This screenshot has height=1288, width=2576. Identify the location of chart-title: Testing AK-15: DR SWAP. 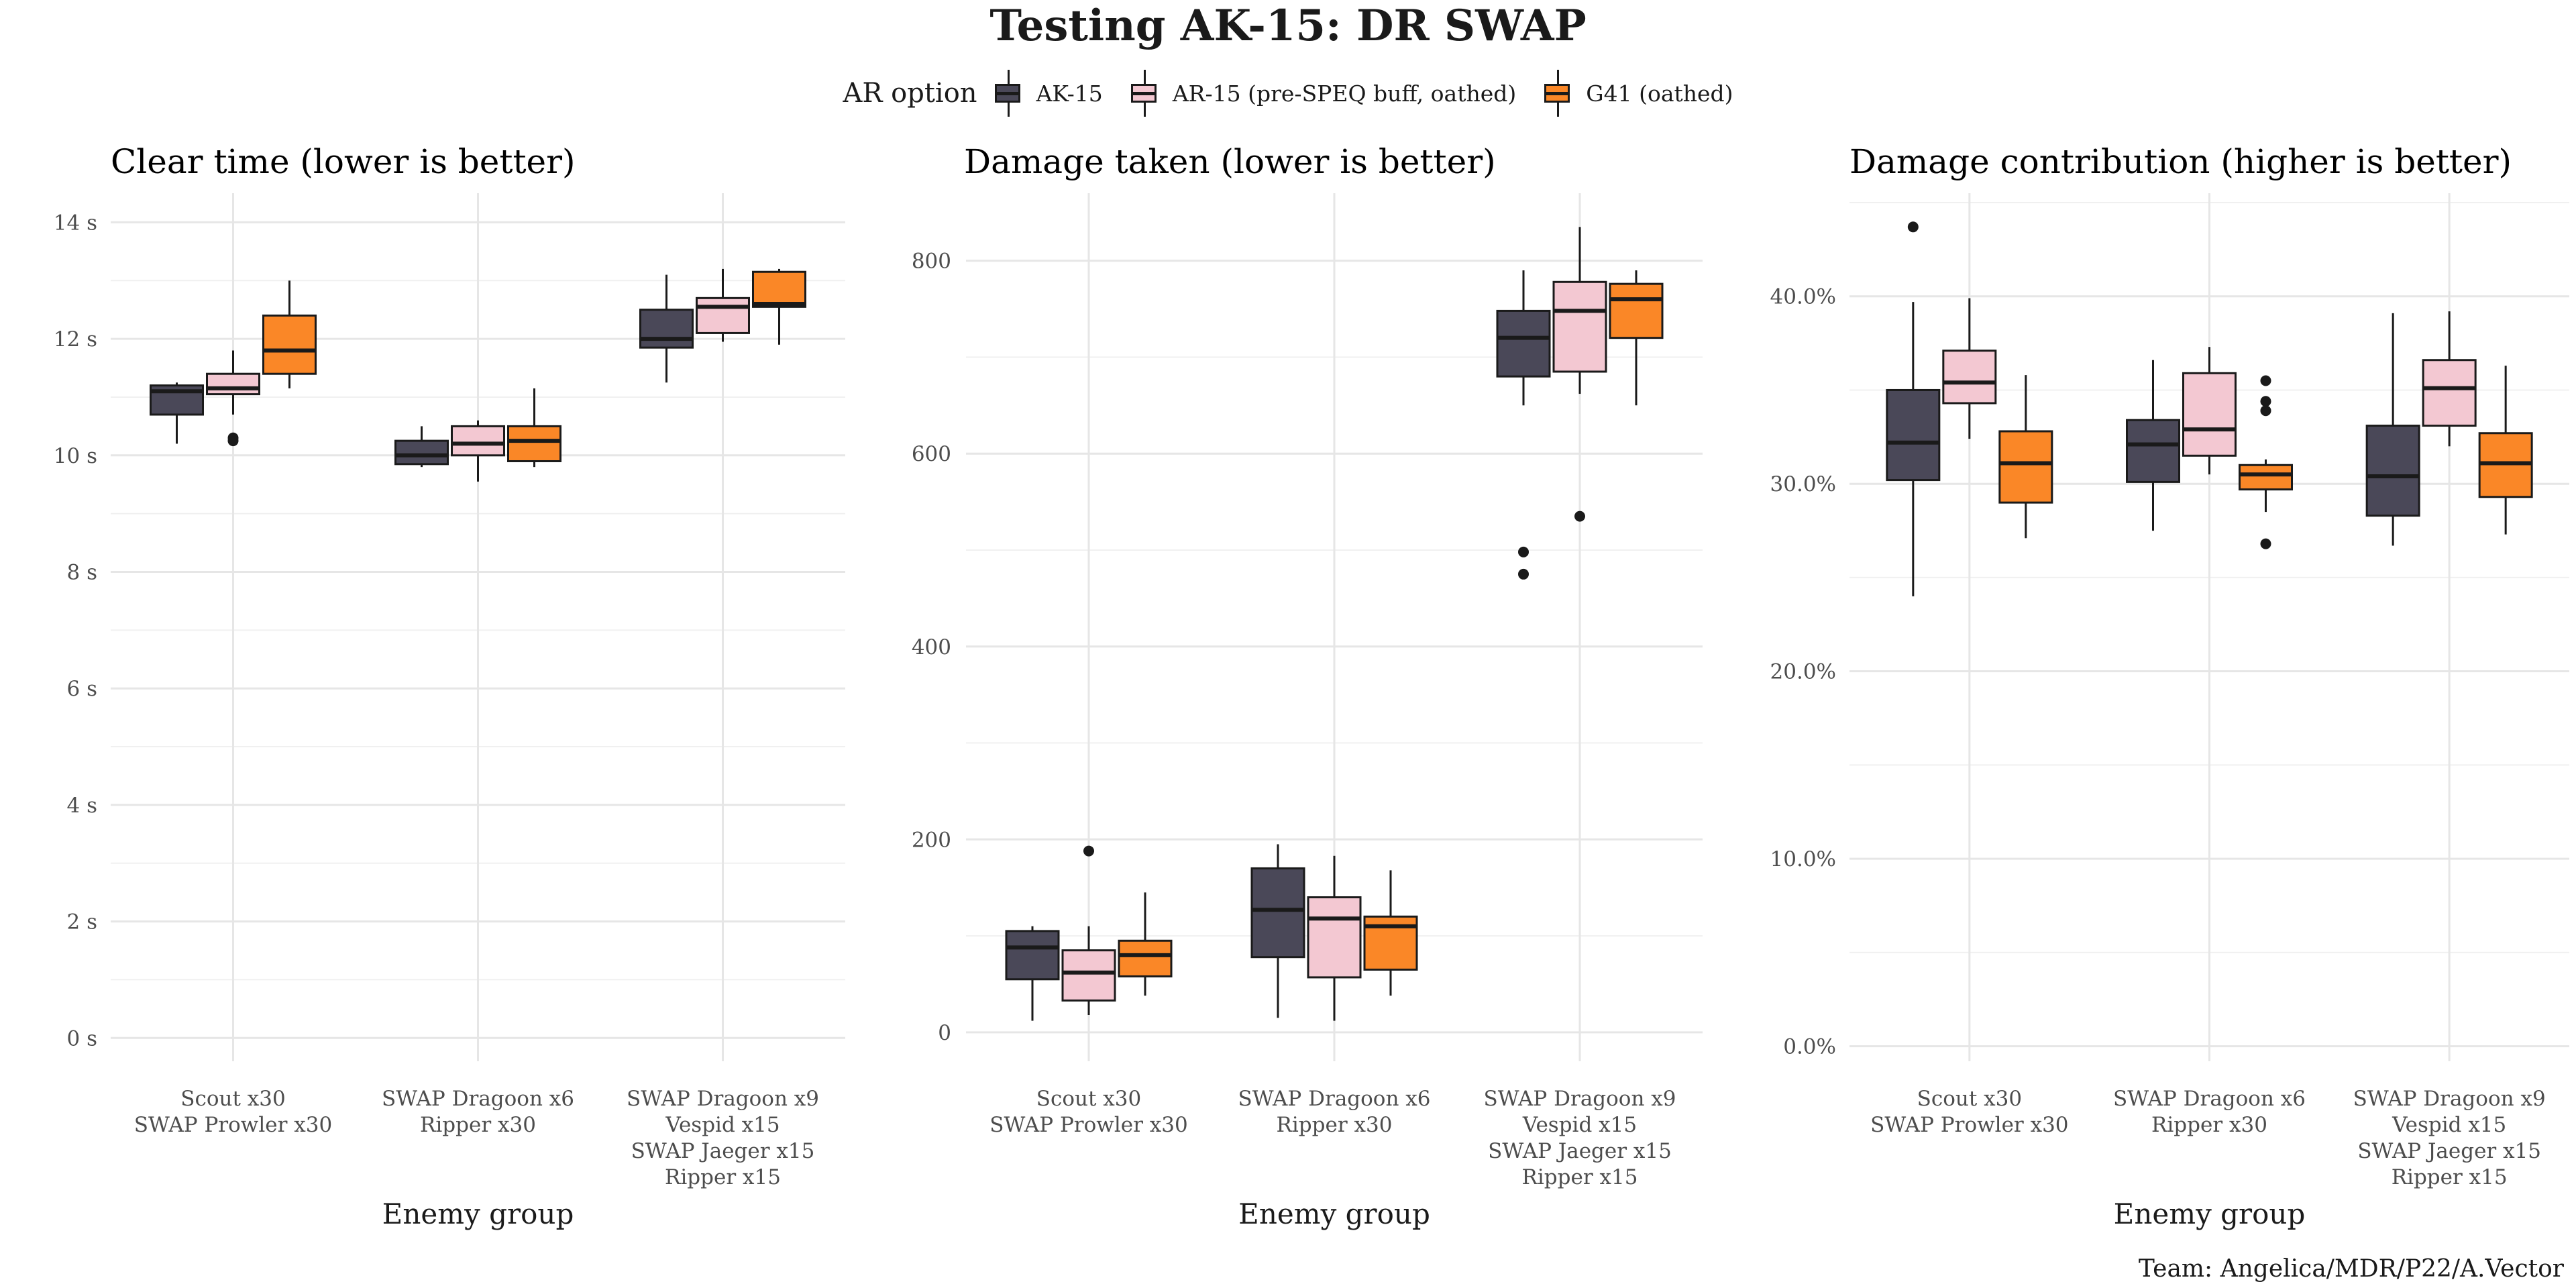
(1288, 26).